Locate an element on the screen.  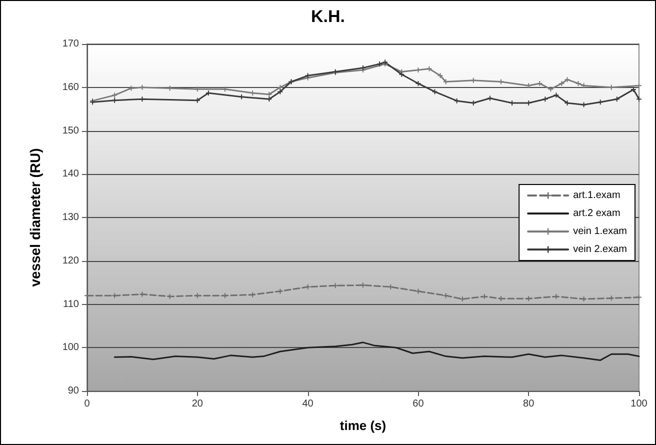
x-tick-label: 80 is located at coordinates (529, 404).